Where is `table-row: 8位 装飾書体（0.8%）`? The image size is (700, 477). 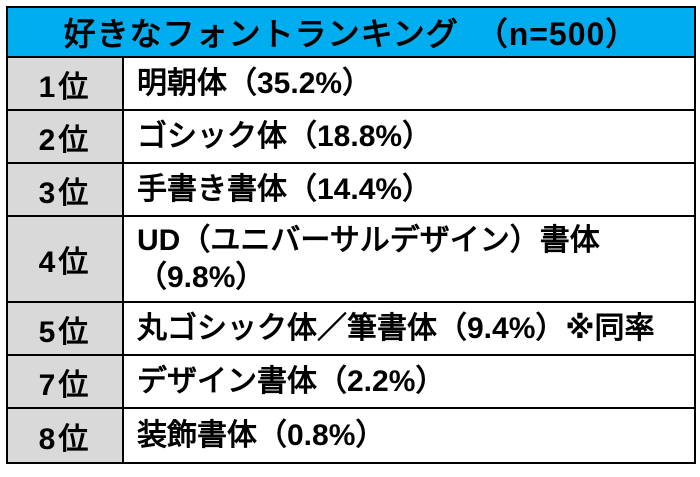
table-row: 8位 装飾書体（0.8%） is located at coordinates (351, 434).